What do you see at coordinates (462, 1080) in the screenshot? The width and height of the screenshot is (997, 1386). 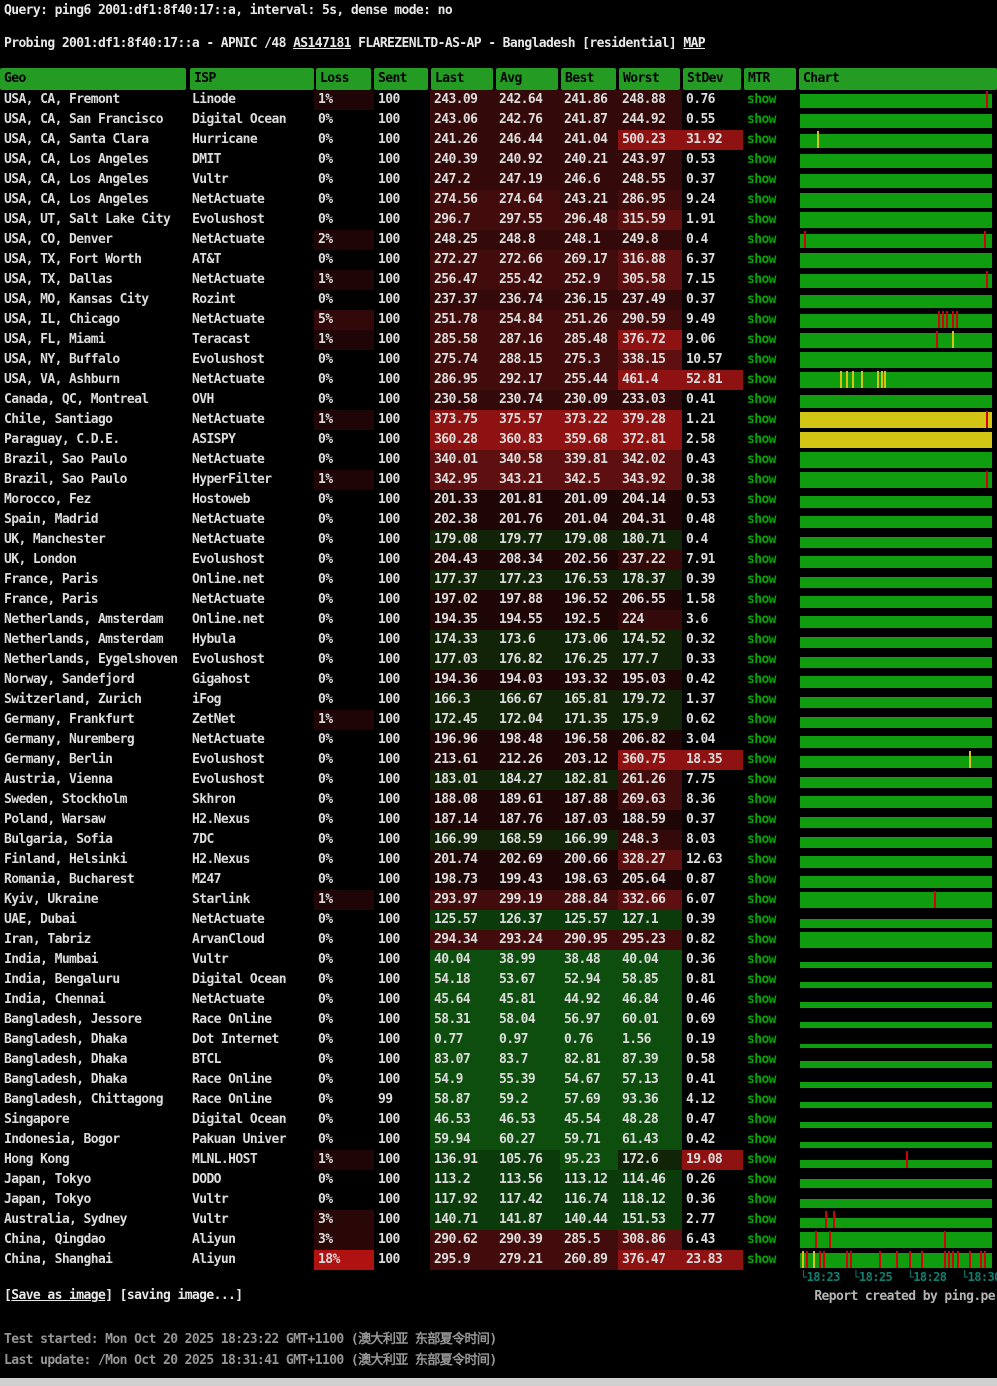 I see `last-cell: 54.9` at bounding box center [462, 1080].